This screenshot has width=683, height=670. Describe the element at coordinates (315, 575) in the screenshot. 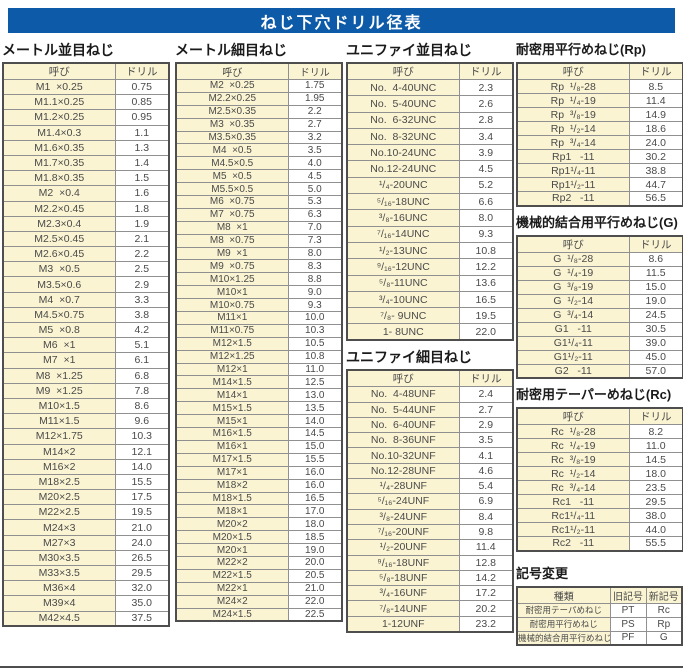

I see `drill-value-cell: 20.5` at that location.